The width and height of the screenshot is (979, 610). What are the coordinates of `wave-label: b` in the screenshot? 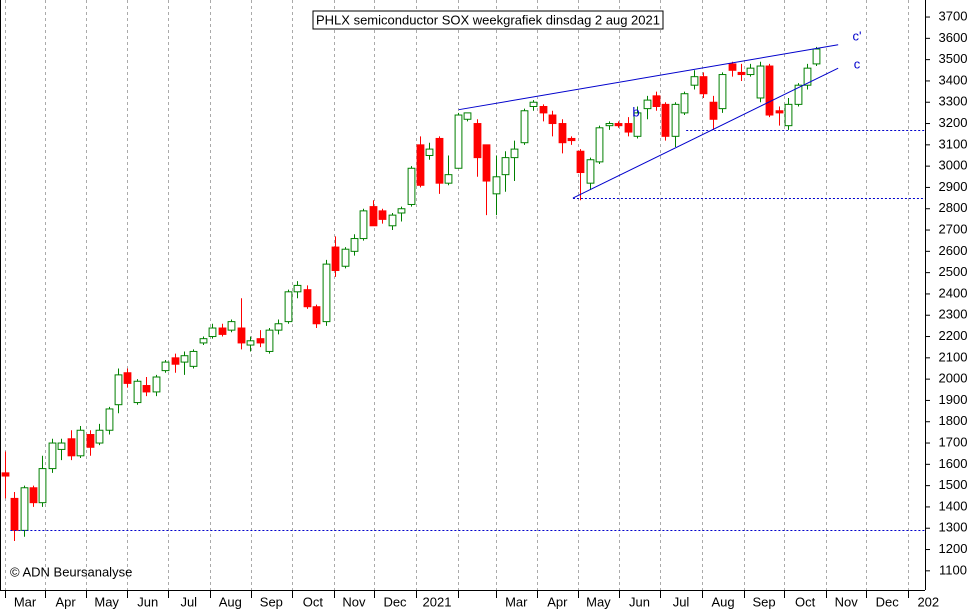 It's located at (635, 111).